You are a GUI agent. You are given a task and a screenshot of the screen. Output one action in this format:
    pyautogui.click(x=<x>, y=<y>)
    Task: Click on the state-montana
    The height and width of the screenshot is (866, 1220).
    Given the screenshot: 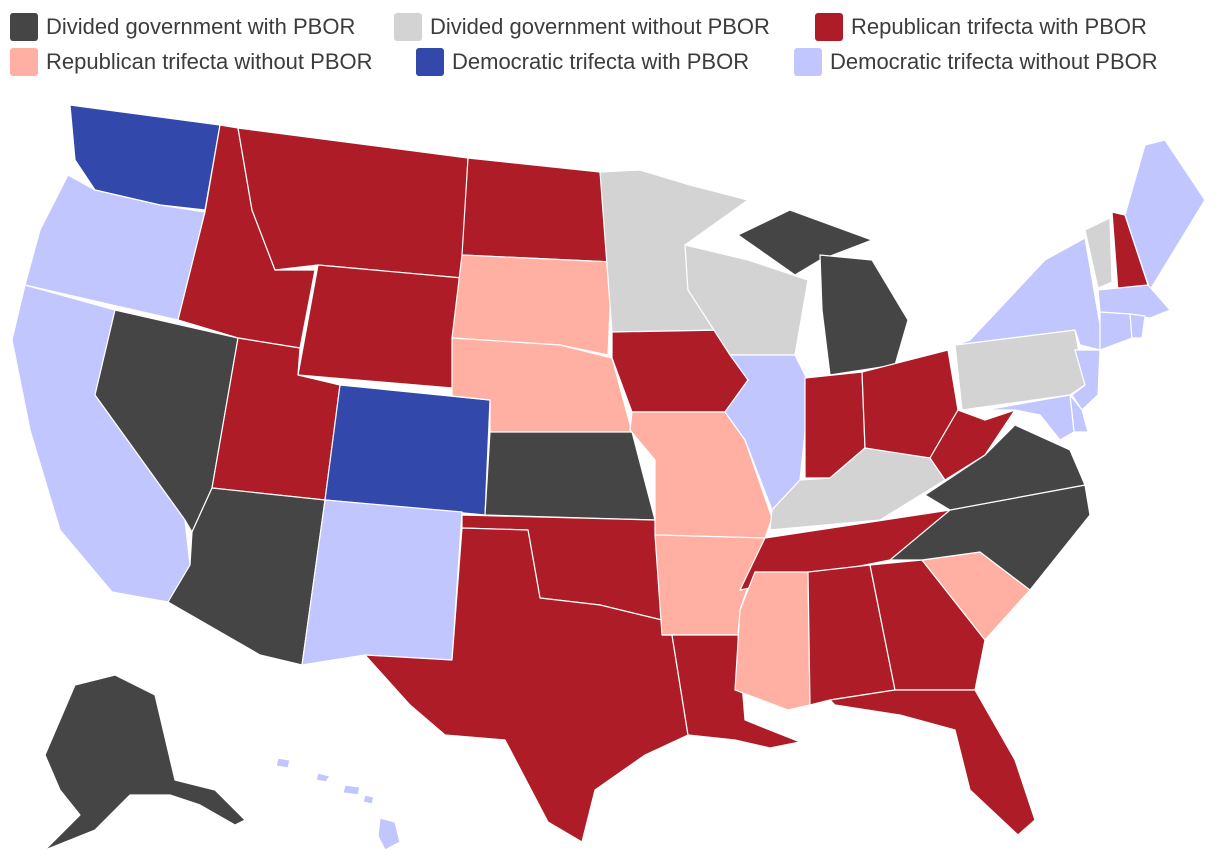 What is the action you would take?
    pyautogui.click(x=353, y=203)
    